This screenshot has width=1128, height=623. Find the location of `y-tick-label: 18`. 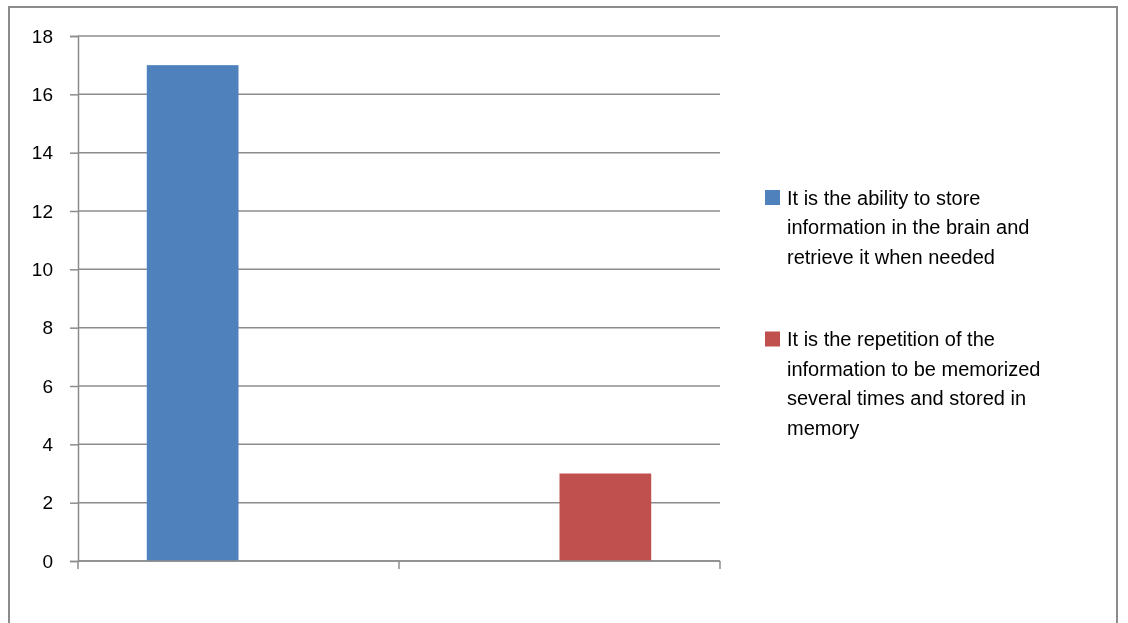

y-tick-label: 18 is located at coordinates (42, 36).